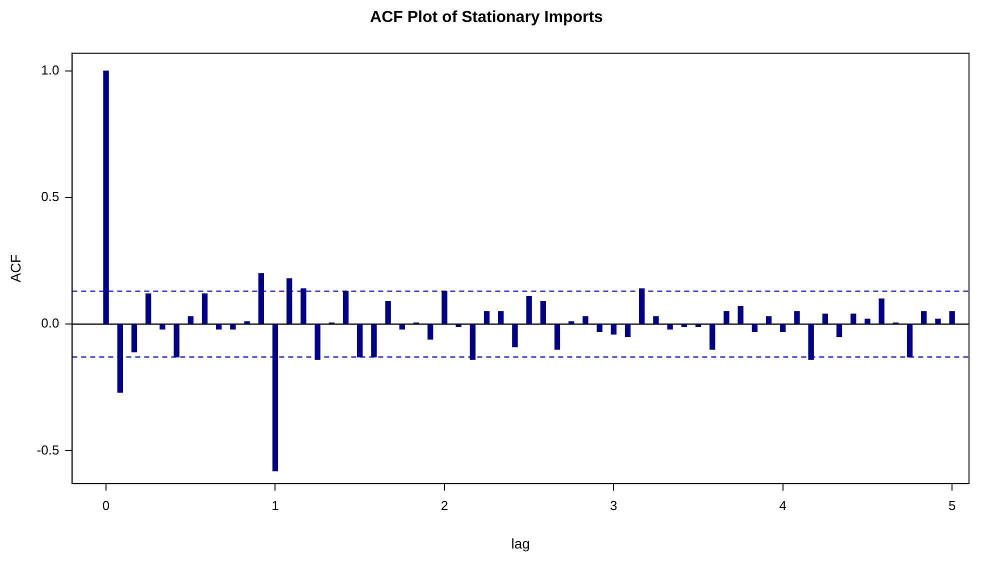  I want to click on x-tick-label: 5, so click(952, 505).